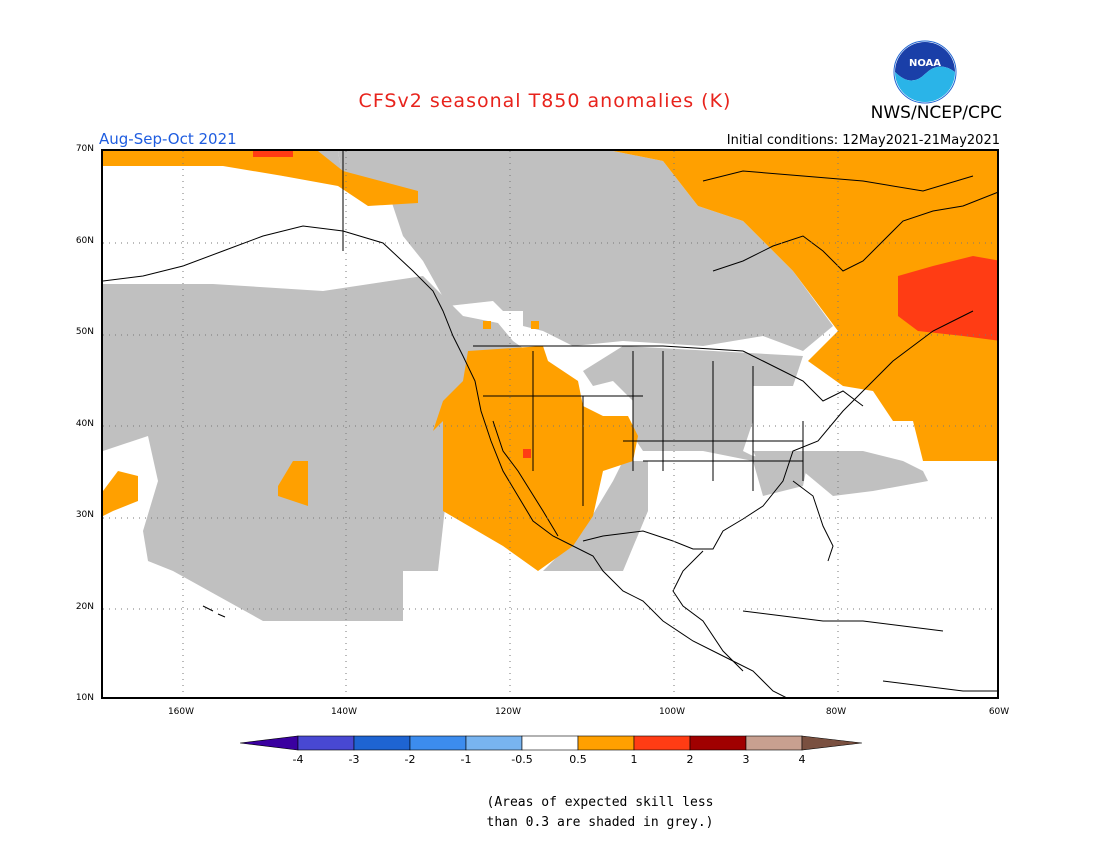 This screenshot has width=1100, height=850. What do you see at coordinates (508, 712) in the screenshot?
I see `lon-label-120w: 120W` at bounding box center [508, 712].